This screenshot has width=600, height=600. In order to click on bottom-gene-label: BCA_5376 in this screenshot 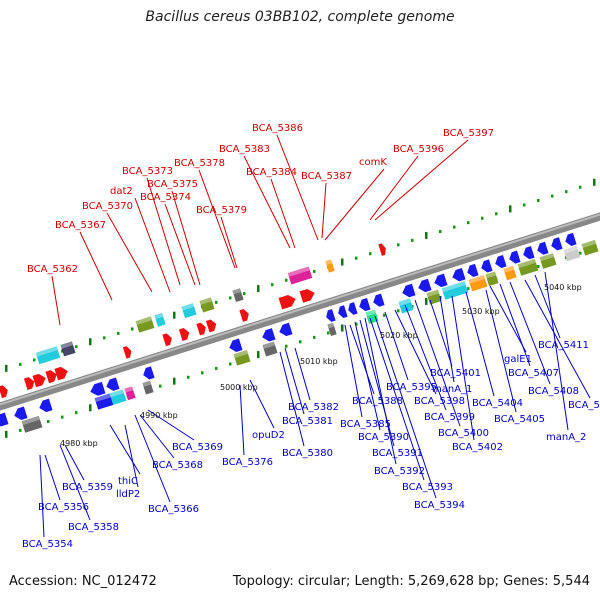, I will do `click(247, 462)`.